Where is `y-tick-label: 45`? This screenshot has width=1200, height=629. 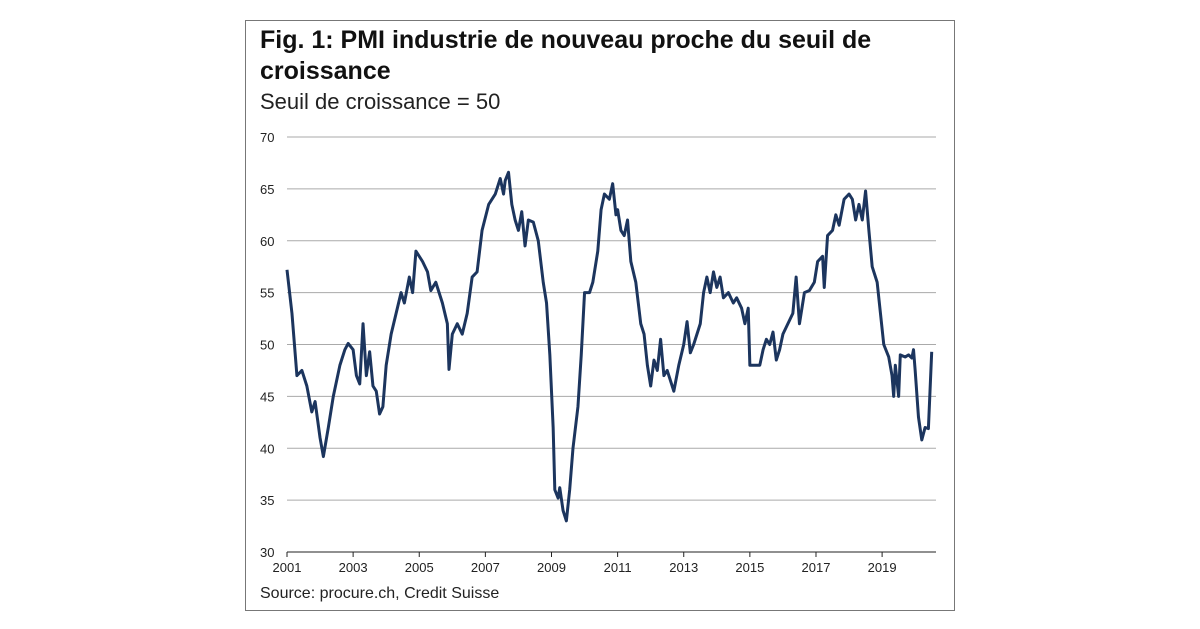 y-tick-label: 45 is located at coordinates (267, 396).